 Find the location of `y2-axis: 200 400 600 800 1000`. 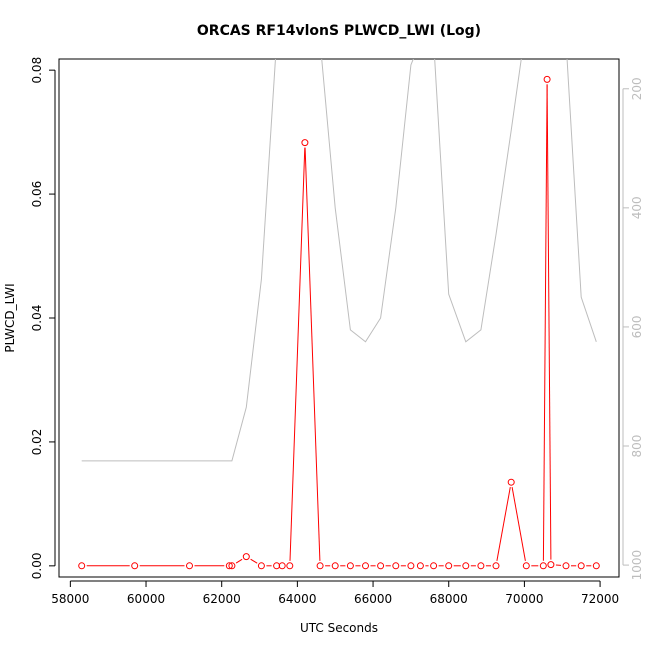

y2-axis: 200 400 600 800 1000 is located at coordinates (633, 329).